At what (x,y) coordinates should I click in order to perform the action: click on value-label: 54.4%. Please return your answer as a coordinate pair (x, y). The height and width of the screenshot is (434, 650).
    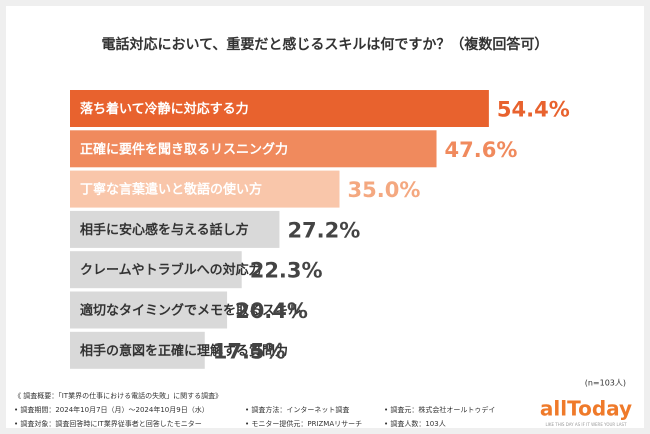
    Looking at the image, I should click on (533, 110).